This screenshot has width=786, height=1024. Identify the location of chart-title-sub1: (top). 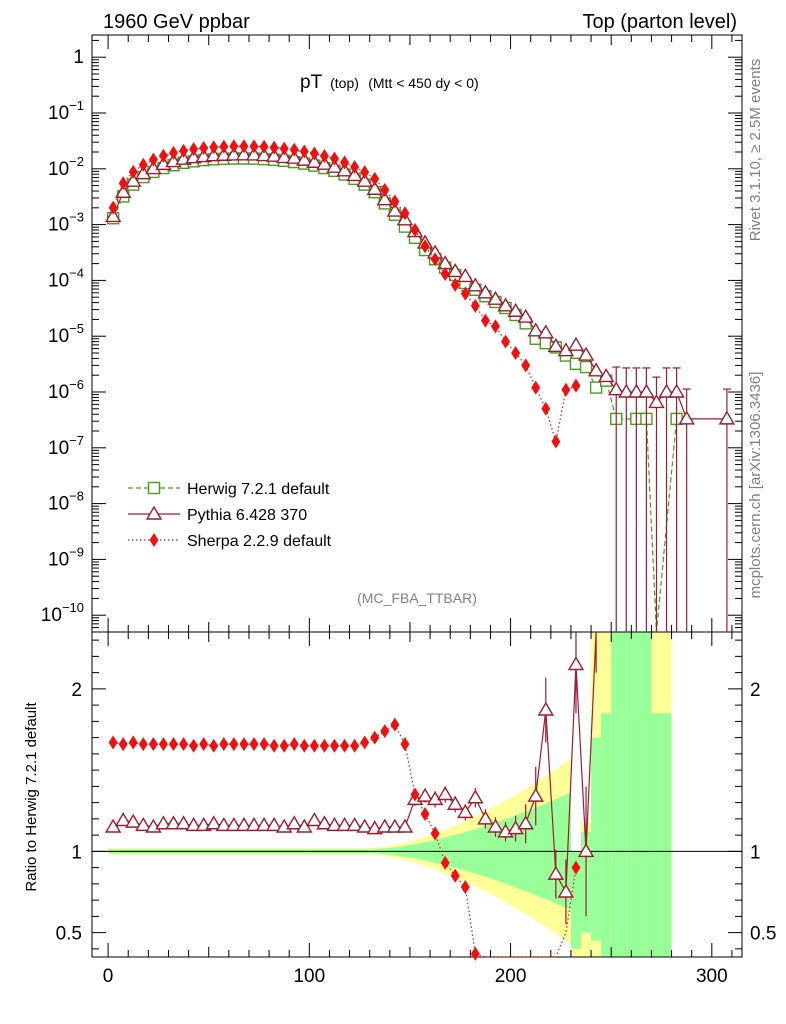
(344, 83).